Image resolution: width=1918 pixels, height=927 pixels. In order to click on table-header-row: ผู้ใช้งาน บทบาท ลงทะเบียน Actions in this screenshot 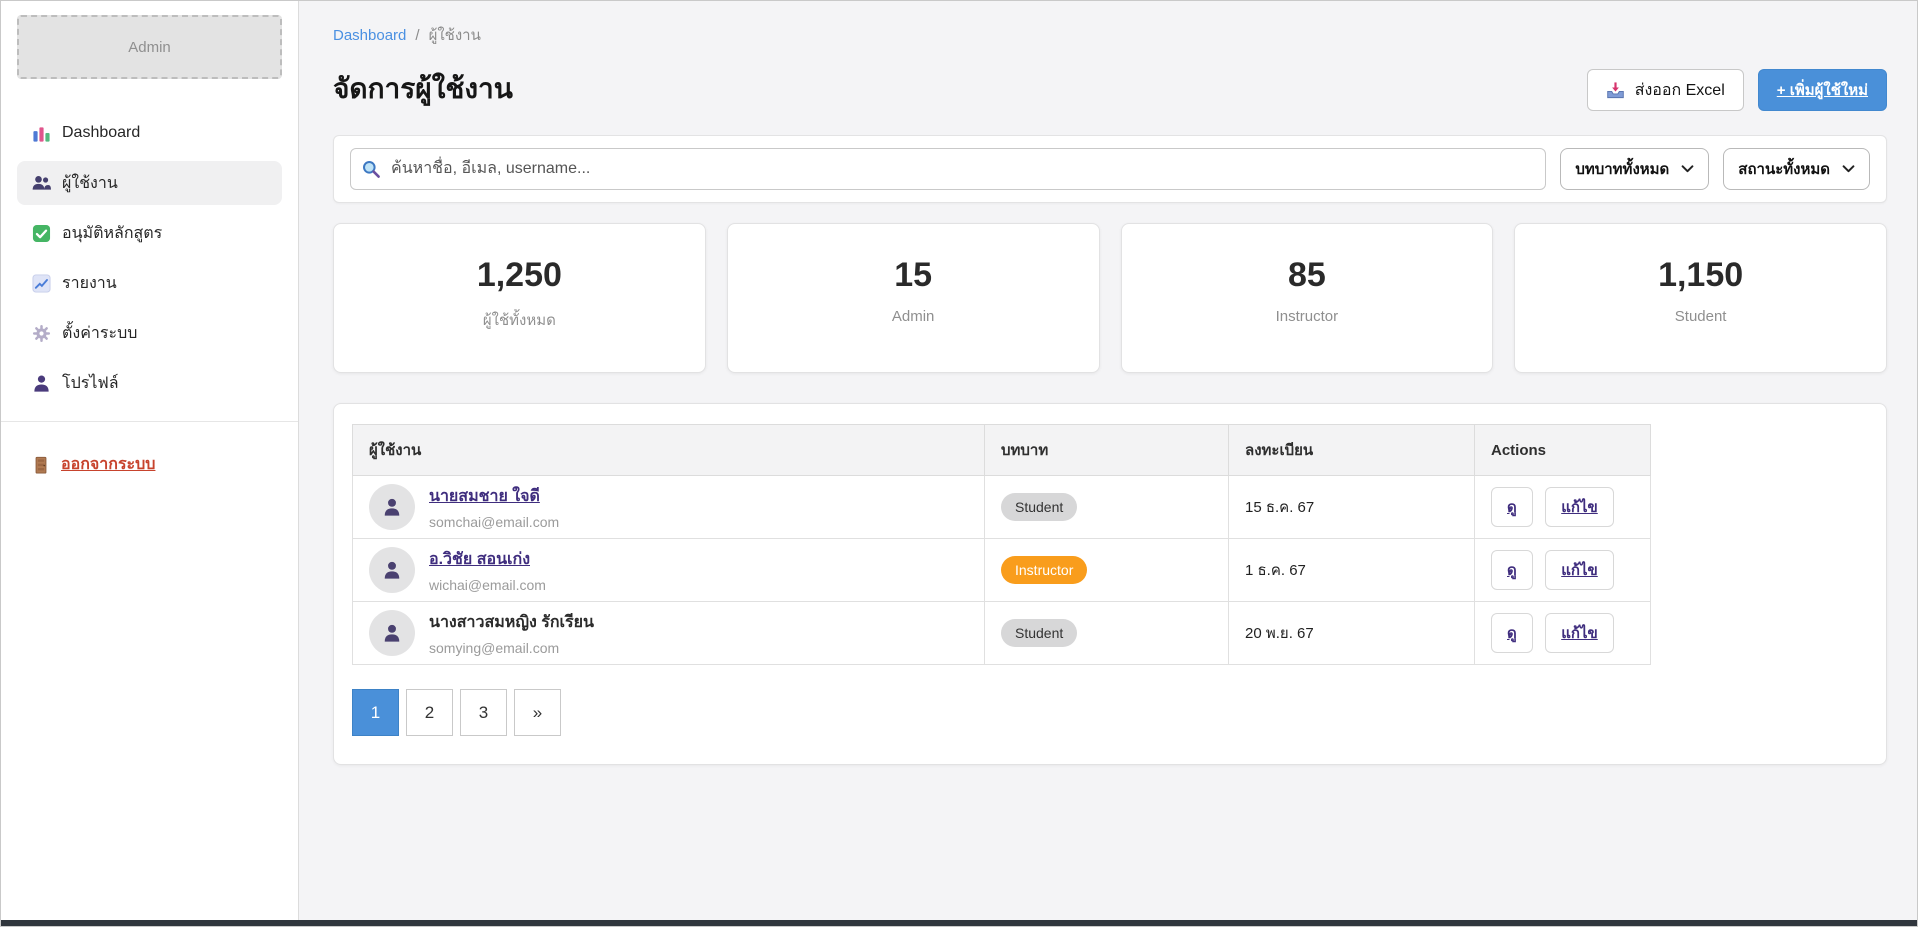, I will do `click(1001, 450)`.